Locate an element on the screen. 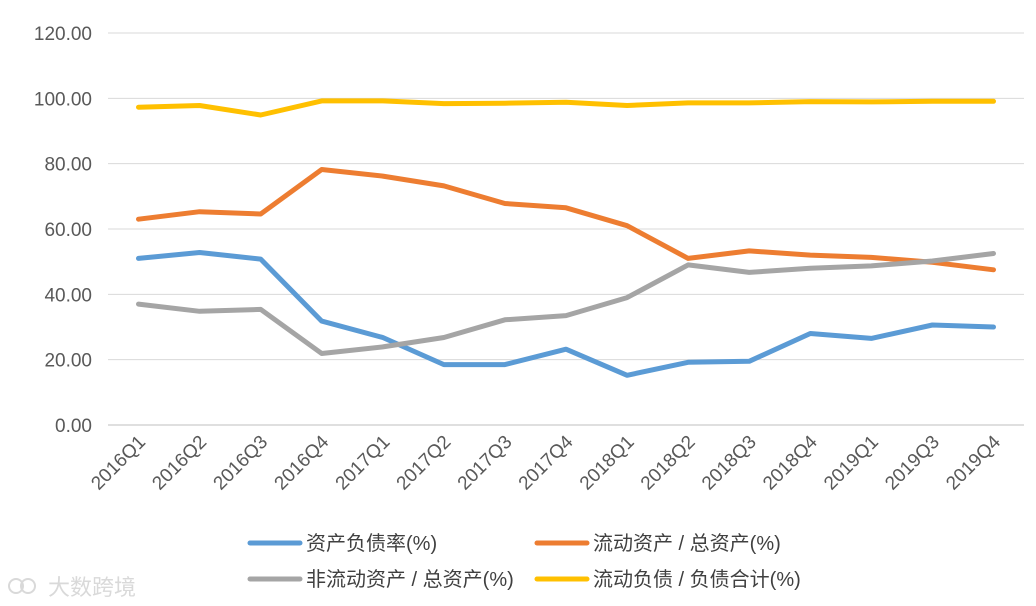 The image size is (1036, 606). y-axis-ticks: 0.00 20.00 40.00 60.00 80.00 100.00 120.00 is located at coordinates (63, 230).